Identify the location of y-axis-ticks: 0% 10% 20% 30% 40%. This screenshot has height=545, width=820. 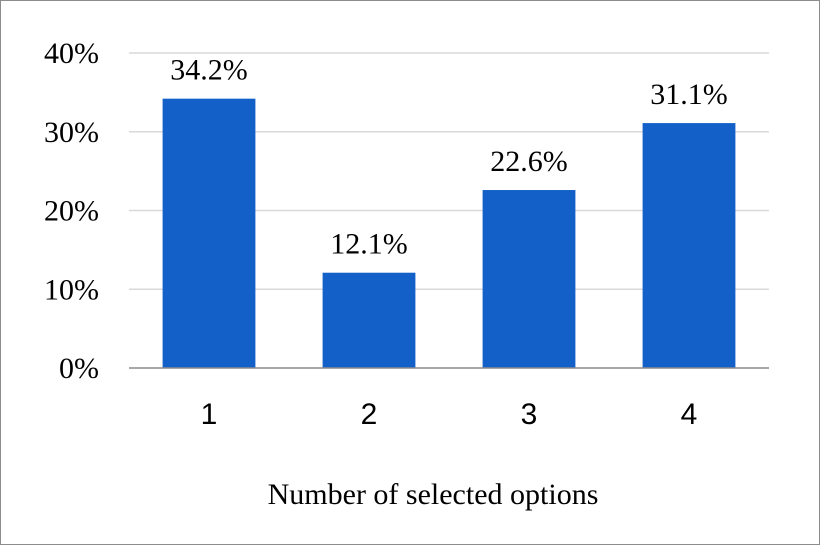
(71, 211).